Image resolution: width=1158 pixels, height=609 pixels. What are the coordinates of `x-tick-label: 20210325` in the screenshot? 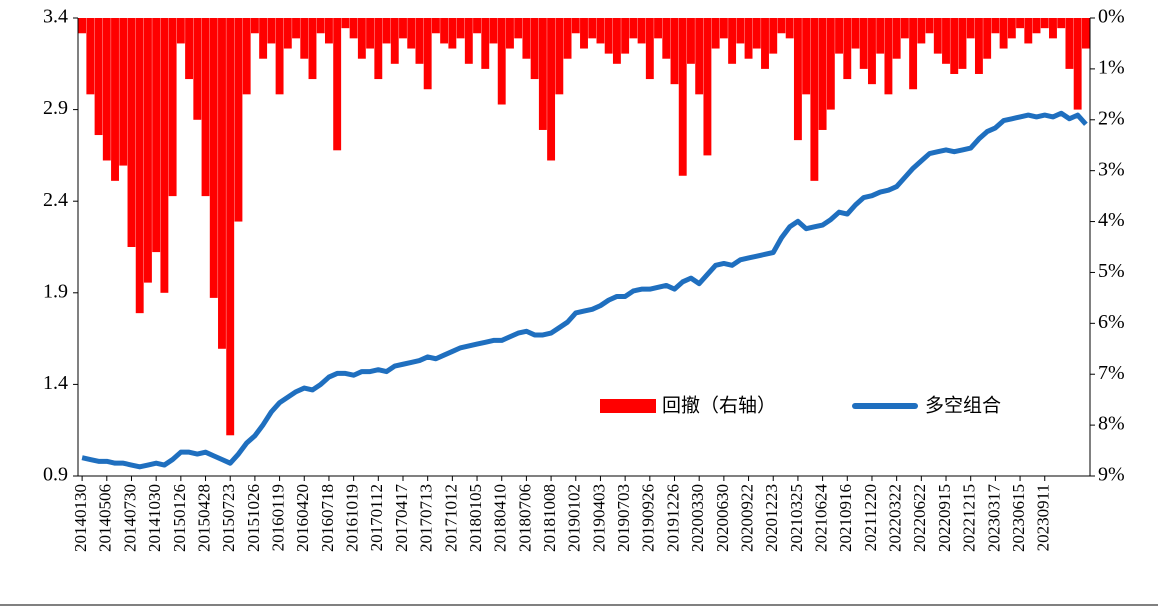 It's located at (796, 518).